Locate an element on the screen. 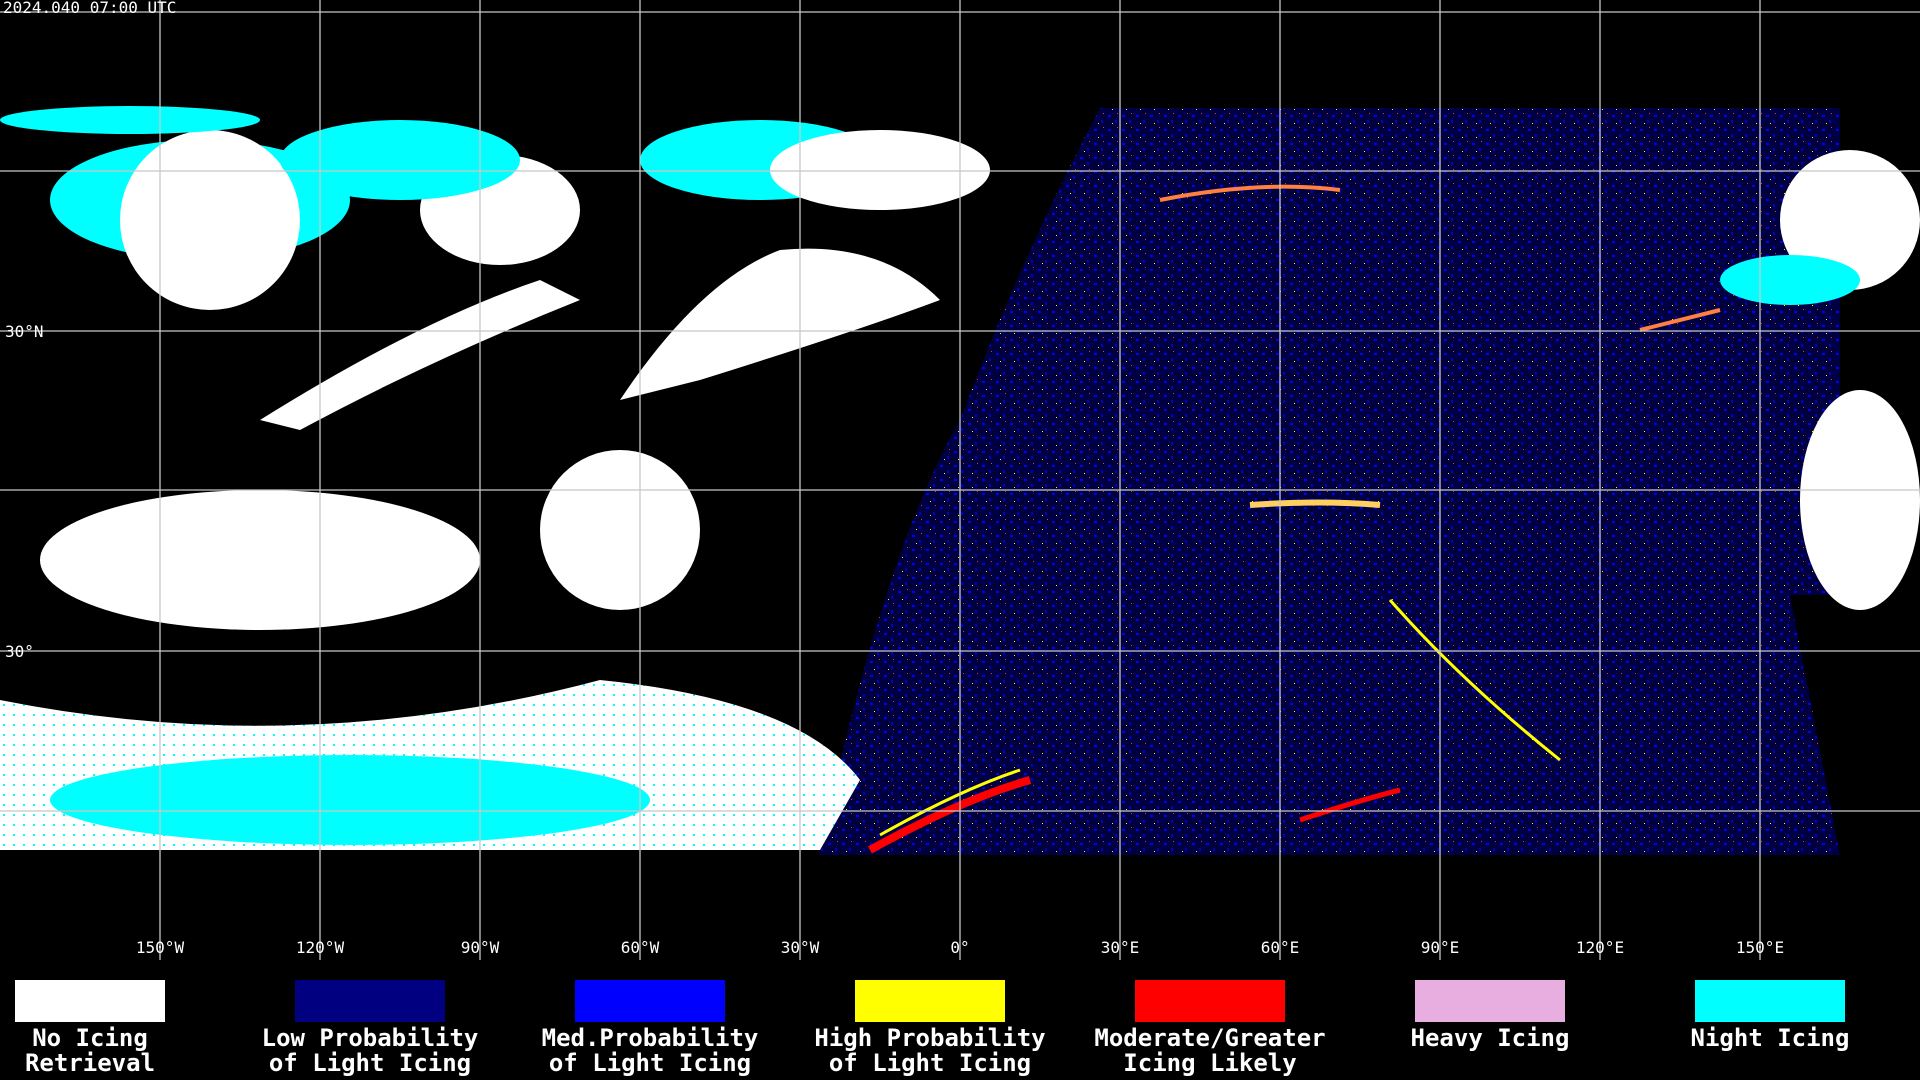 The width and height of the screenshot is (1920, 1080). longitude-label: 120°E is located at coordinates (1600, 947).